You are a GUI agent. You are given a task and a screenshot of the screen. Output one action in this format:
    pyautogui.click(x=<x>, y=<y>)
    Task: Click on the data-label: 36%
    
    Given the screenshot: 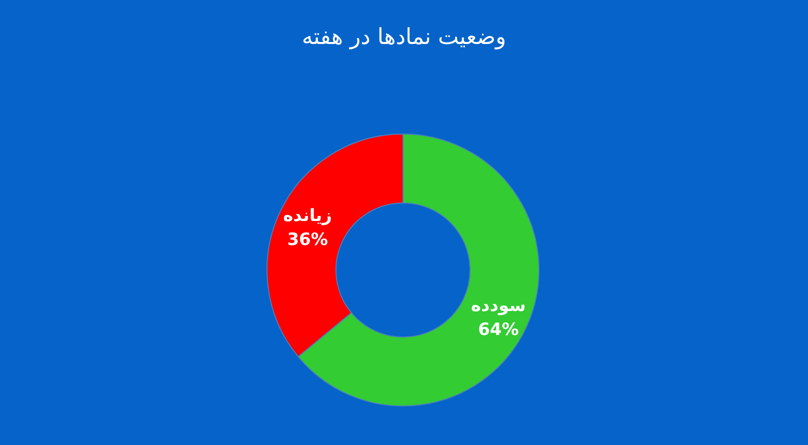 What is the action you would take?
    pyautogui.click(x=307, y=240)
    